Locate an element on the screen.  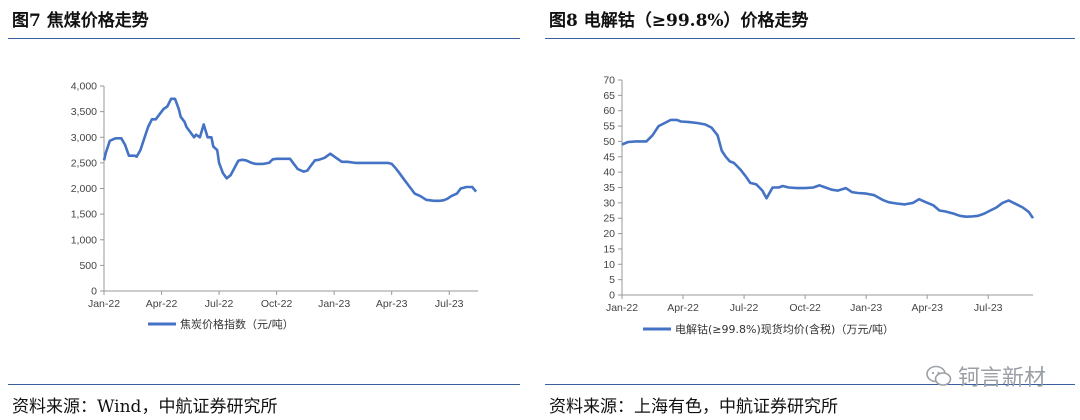
watermark: 钶言新材 is located at coordinates (986, 376).